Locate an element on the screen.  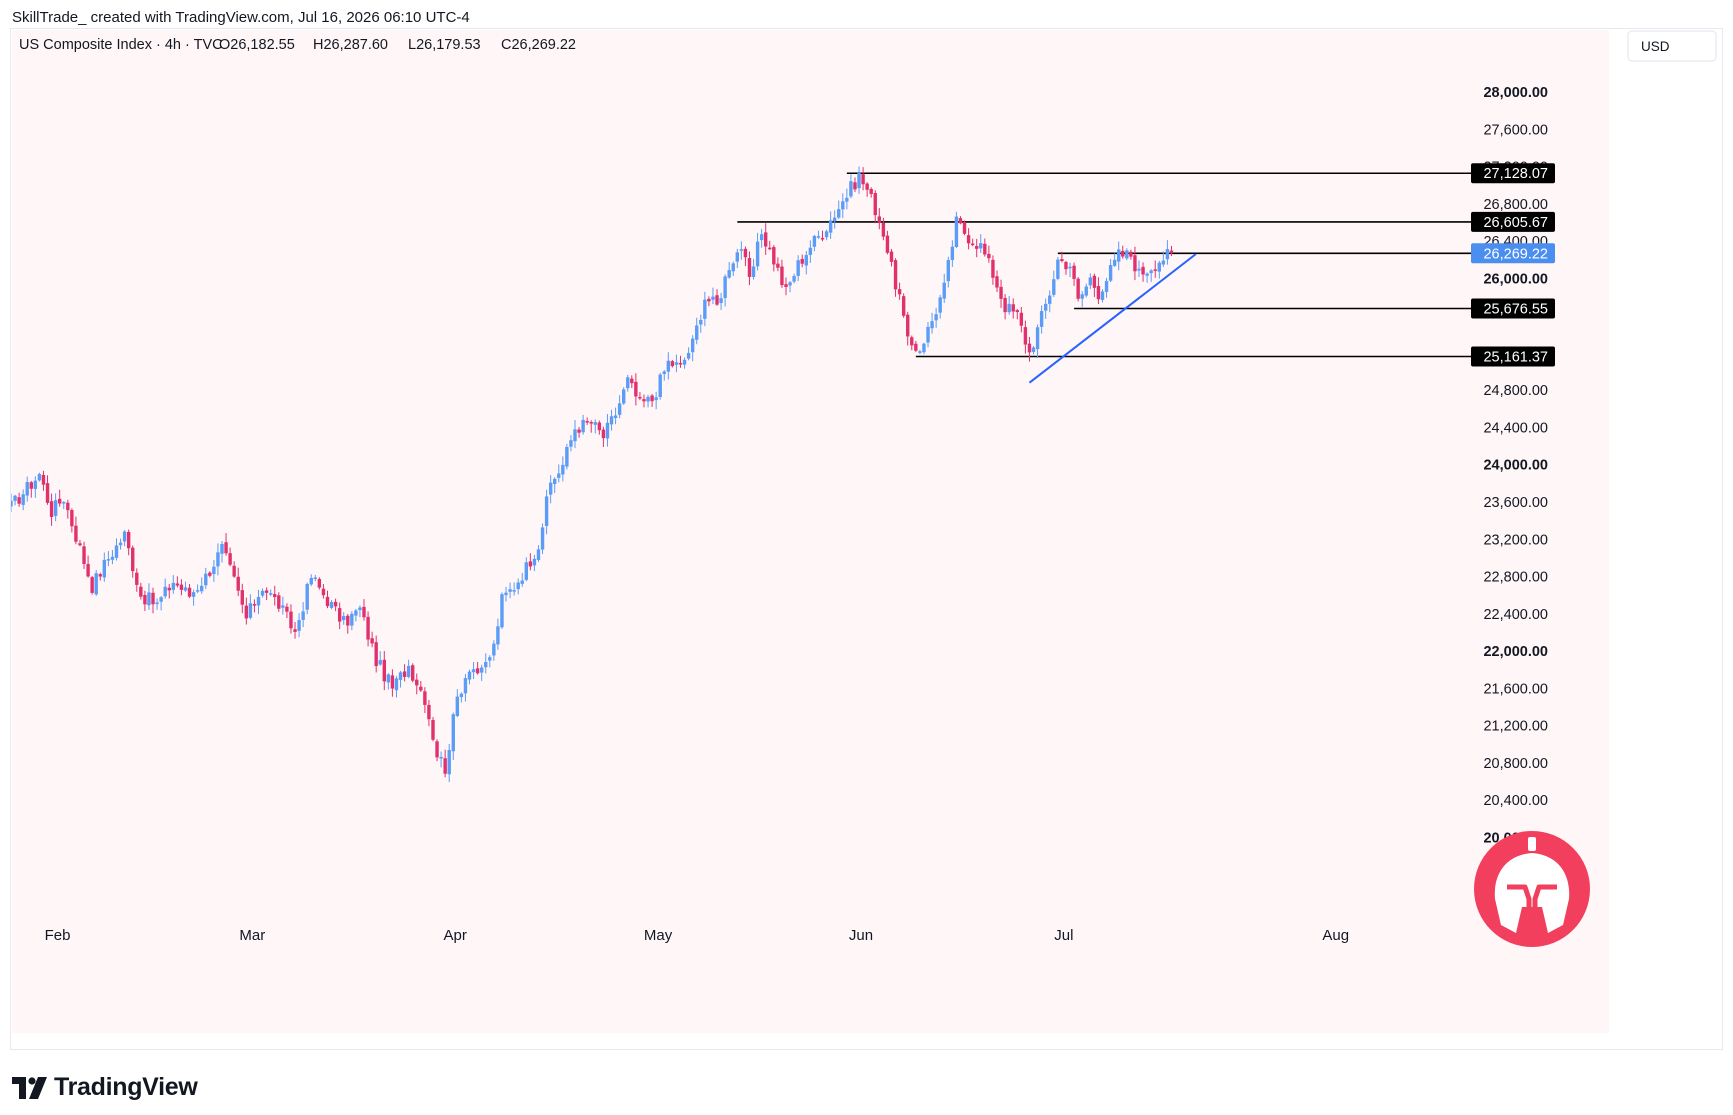
currency-label: USD is located at coordinates (1655, 46).